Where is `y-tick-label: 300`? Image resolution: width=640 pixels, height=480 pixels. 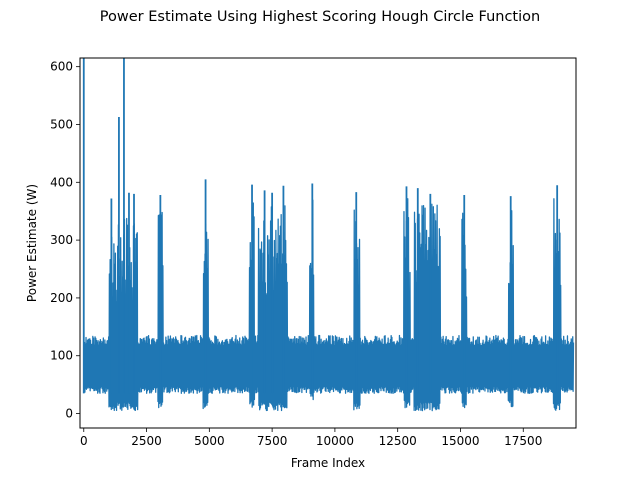 y-tick-label: 300 is located at coordinates (61, 240).